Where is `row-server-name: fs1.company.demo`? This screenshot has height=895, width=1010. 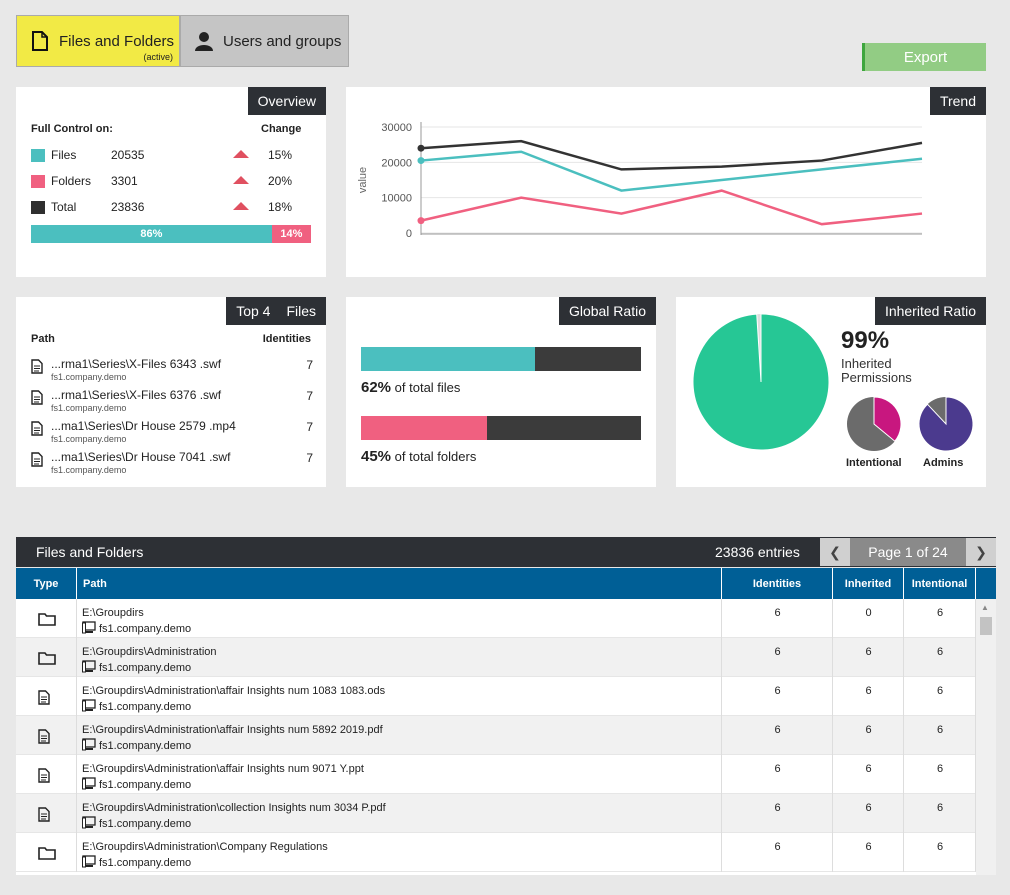 row-server-name: fs1.company.demo is located at coordinates (145, 707).